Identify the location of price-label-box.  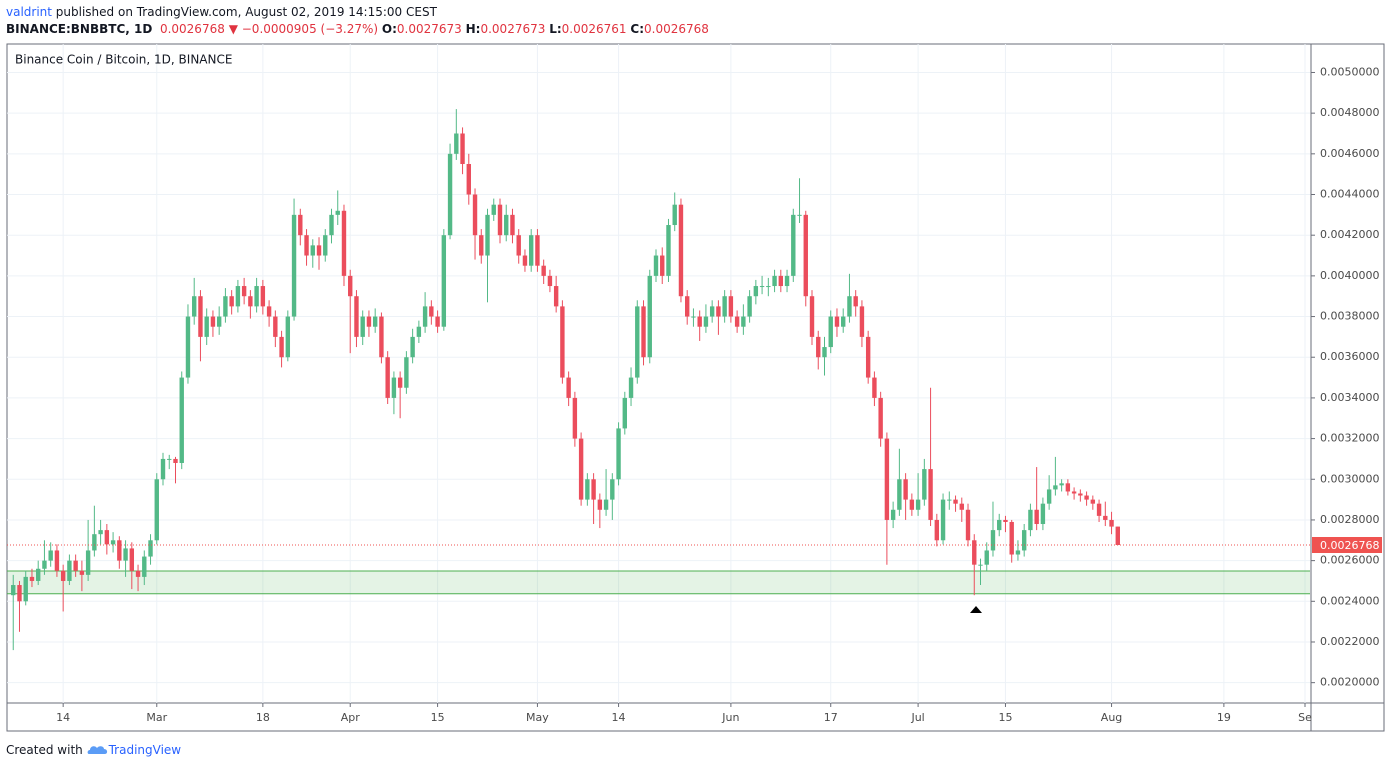
(1347, 545).